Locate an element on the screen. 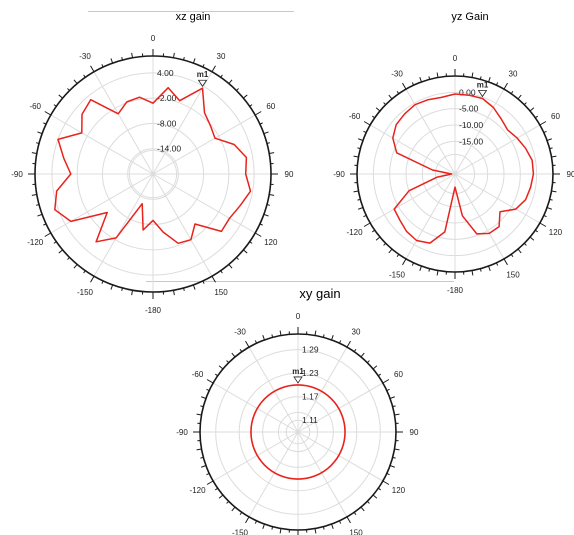  angle-label: -180 is located at coordinates (455, 290).